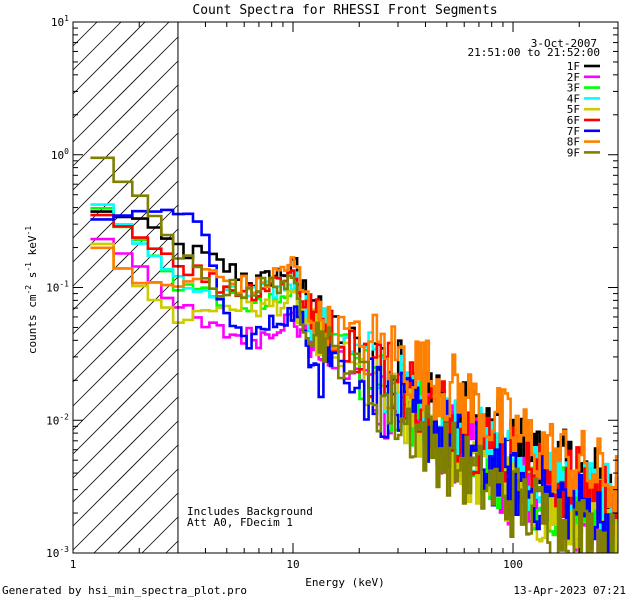 Image resolution: width=640 pixels, height=600 pixels. What do you see at coordinates (32, 278) in the screenshot?
I see `y-label-part-2: s` at bounding box center [32, 278].